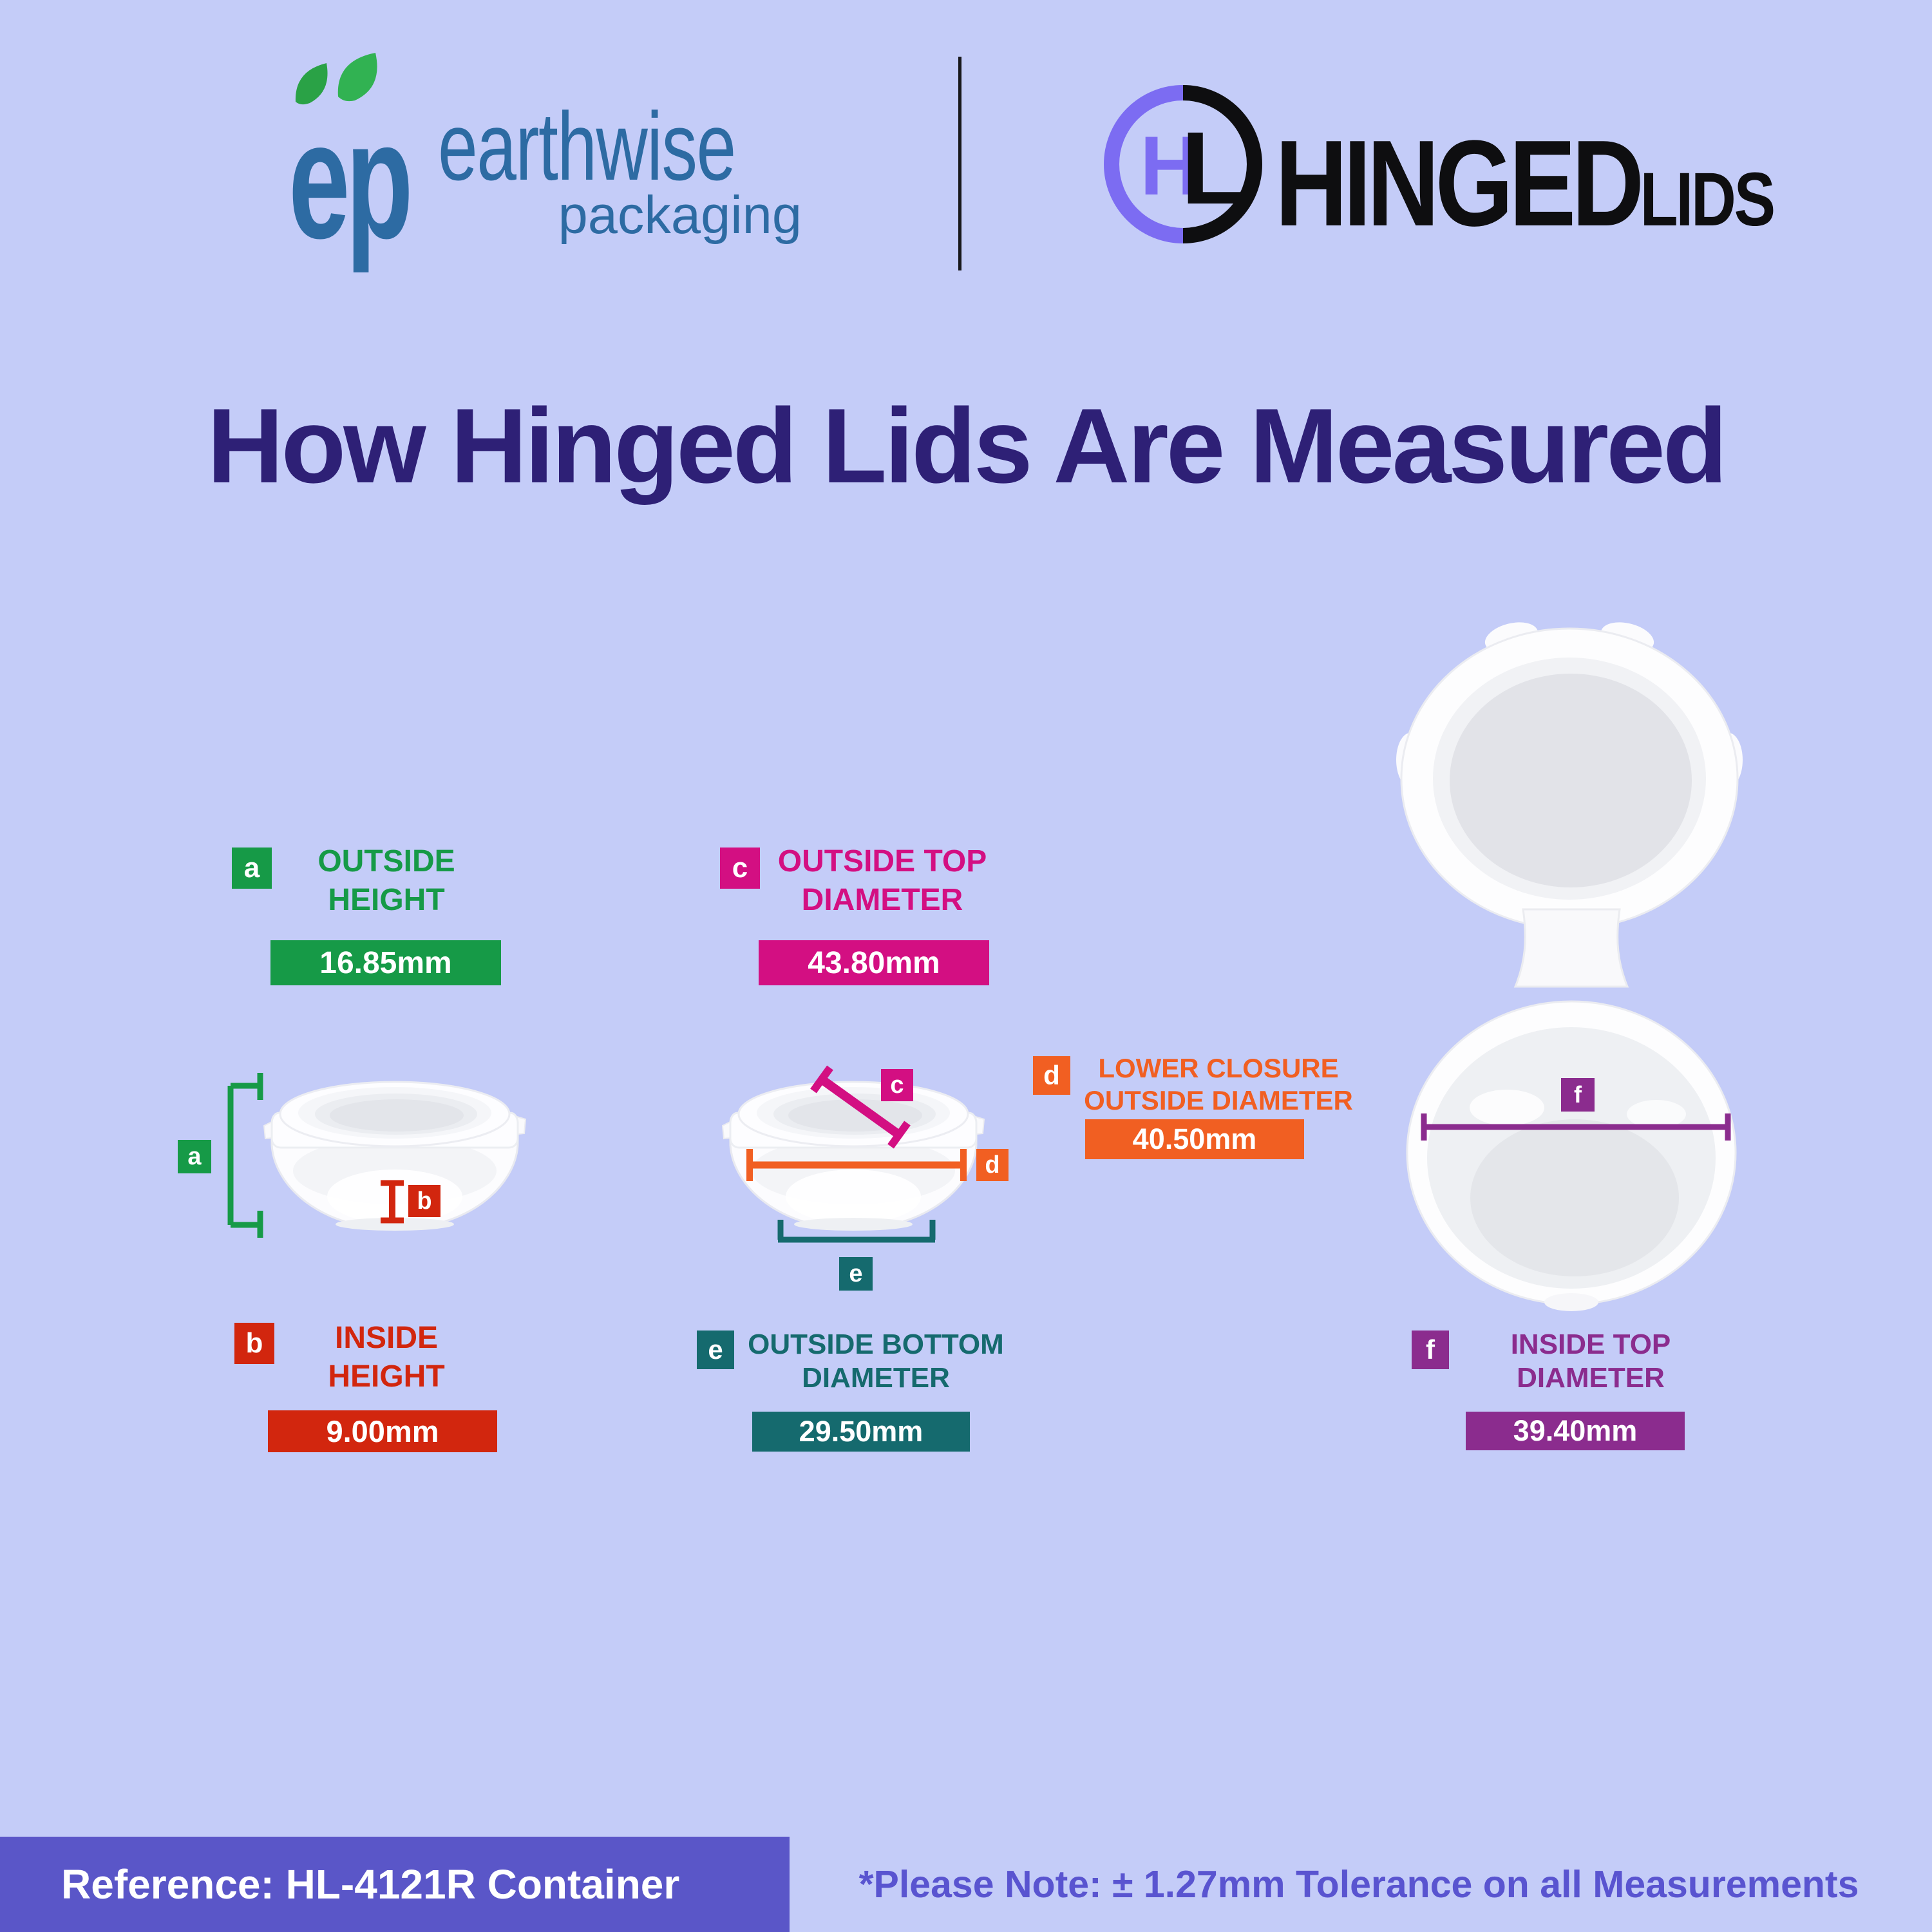 The image size is (1932, 1932). I want to click on label-a-letter: a, so click(251, 868).